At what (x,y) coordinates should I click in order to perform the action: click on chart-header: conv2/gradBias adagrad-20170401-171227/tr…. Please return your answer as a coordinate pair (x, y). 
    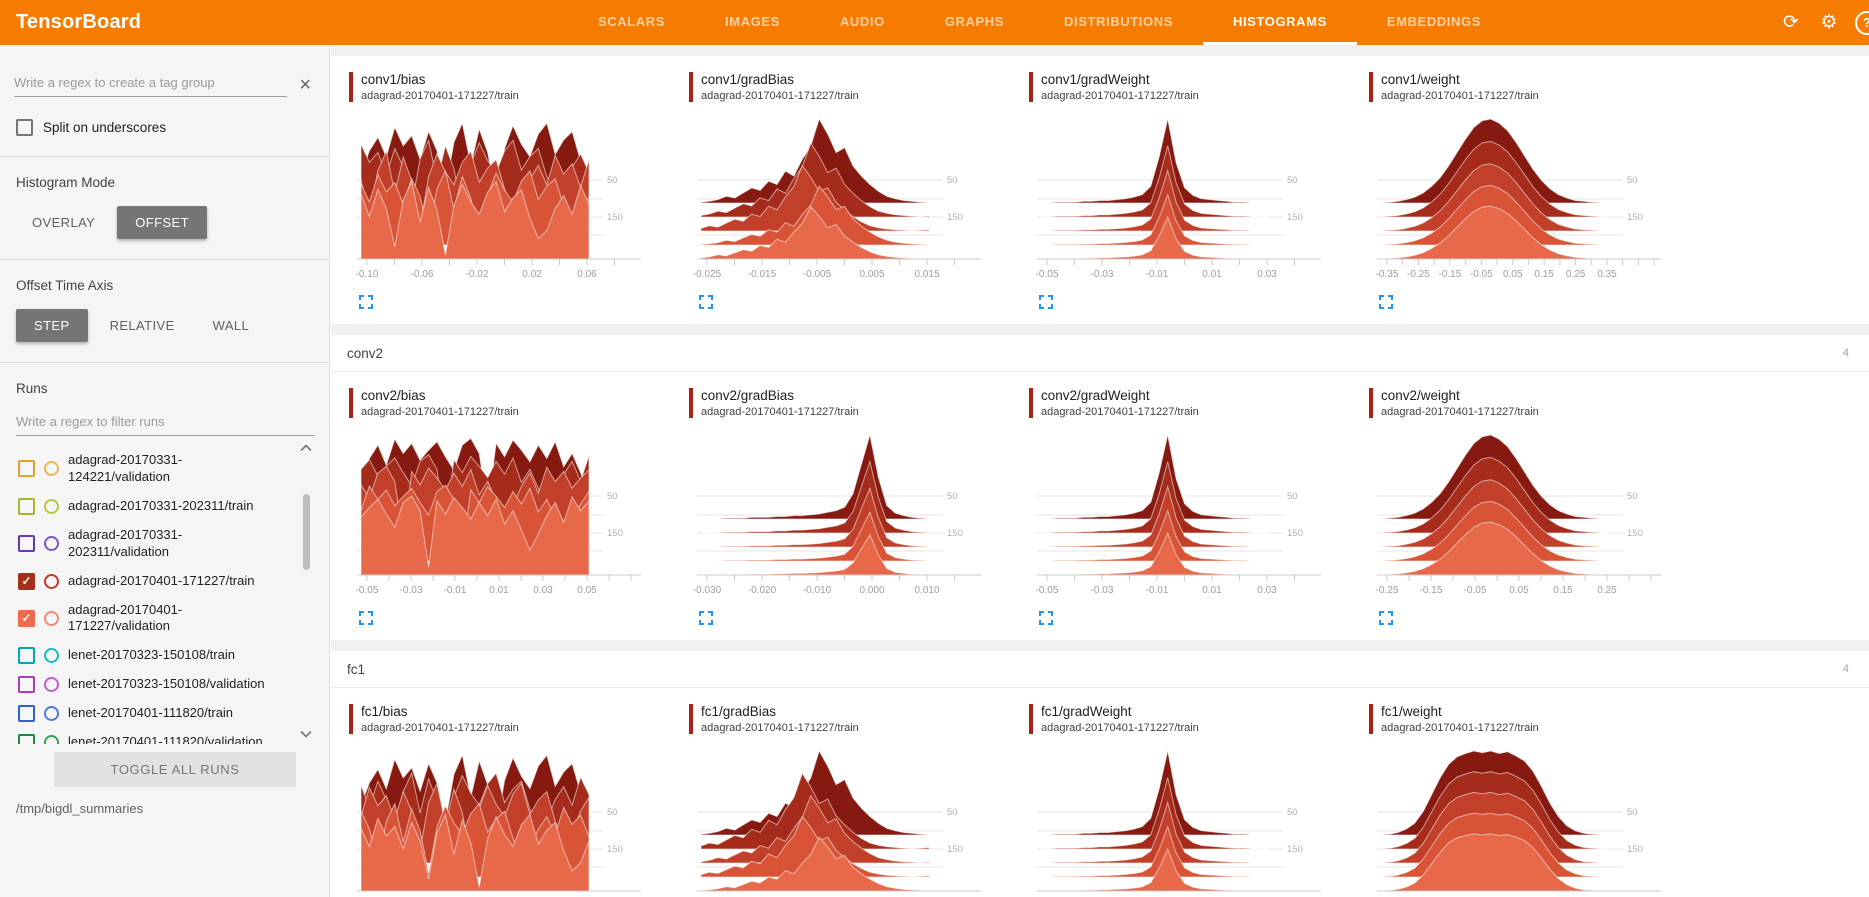
    Looking at the image, I should click on (859, 403).